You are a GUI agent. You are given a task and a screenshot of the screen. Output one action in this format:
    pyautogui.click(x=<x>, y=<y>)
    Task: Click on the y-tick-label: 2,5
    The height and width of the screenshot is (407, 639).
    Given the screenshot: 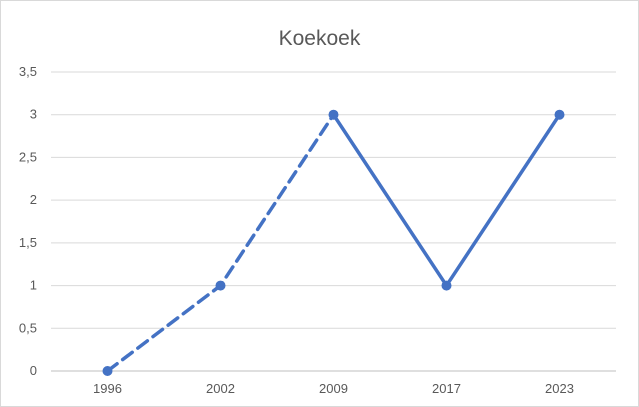 What is the action you would take?
    pyautogui.click(x=28, y=156)
    